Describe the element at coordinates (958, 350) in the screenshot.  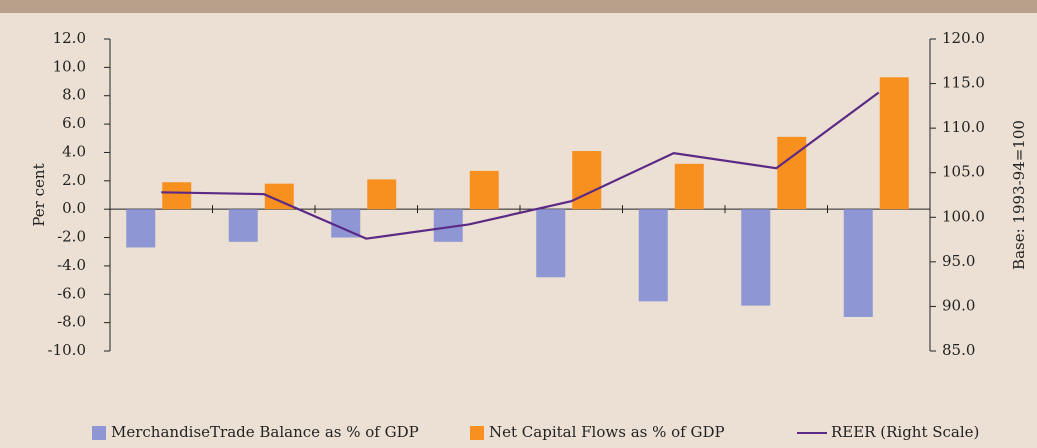
I see `y2-tick-label: 85.0` at that location.